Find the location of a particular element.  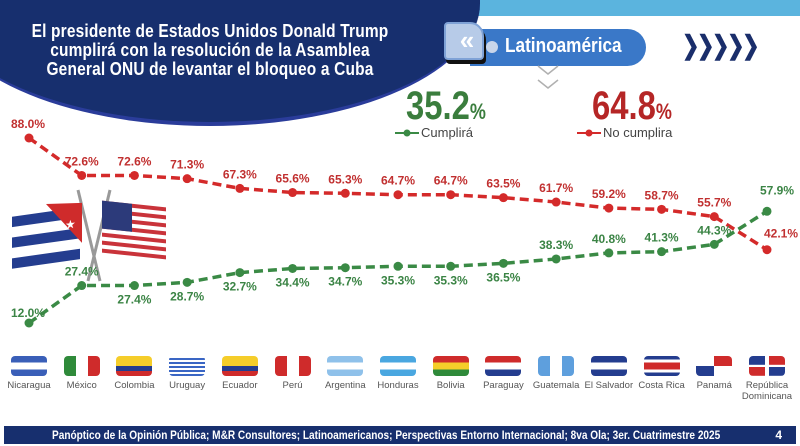

country-label: El Salvador is located at coordinates (609, 373).